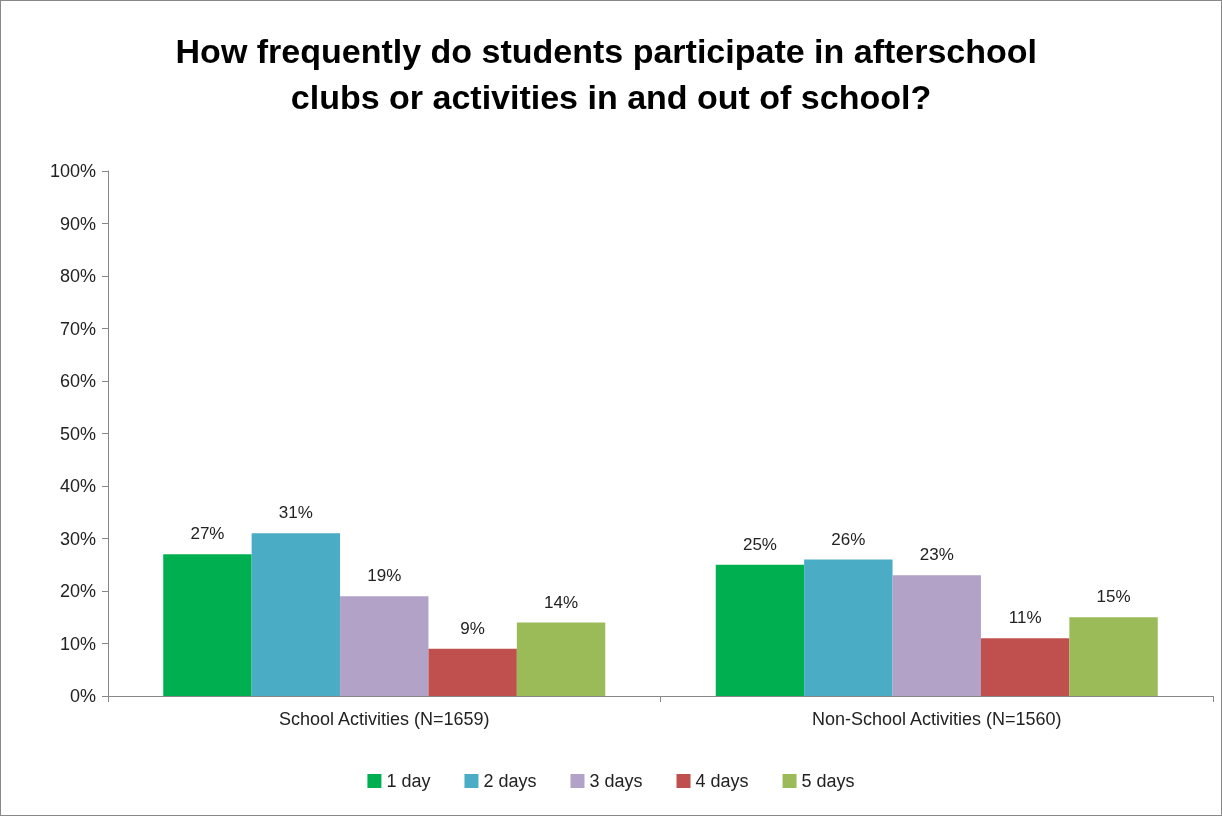  What do you see at coordinates (936, 555) in the screenshot?
I see `data-label: 23%` at bounding box center [936, 555].